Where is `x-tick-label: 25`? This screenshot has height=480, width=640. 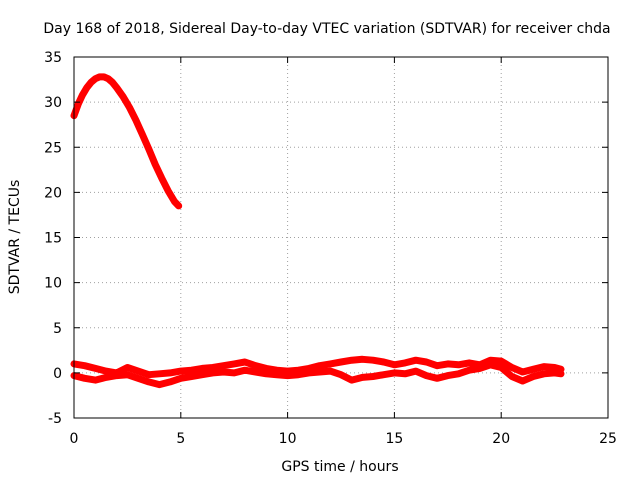 x-tick-label: 25 is located at coordinates (608, 439).